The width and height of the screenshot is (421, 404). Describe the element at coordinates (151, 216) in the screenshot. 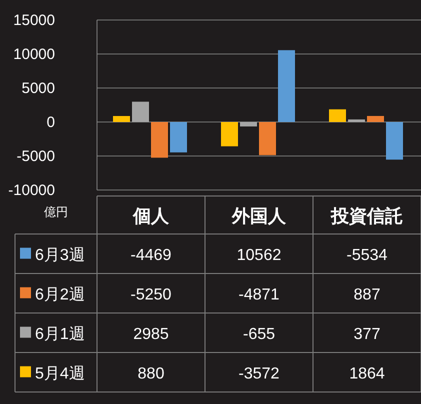

I see `x-tick-label: 個人` at that location.